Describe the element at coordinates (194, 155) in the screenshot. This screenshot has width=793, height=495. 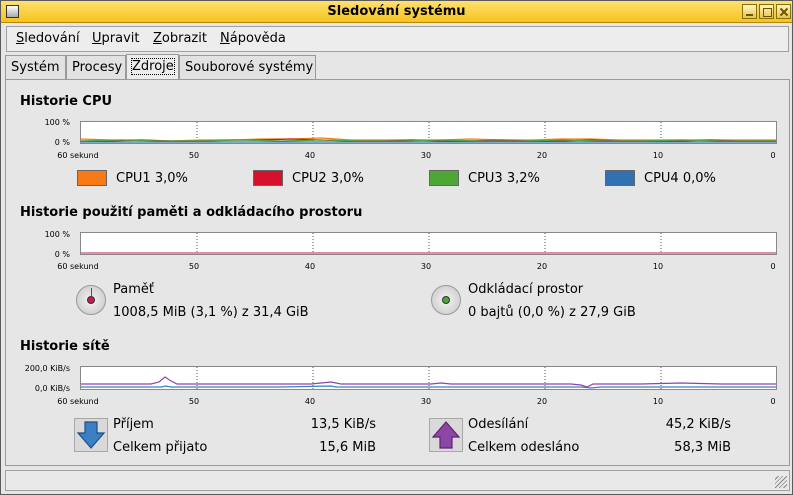
I see `cpu-x-tick: 50` at that location.